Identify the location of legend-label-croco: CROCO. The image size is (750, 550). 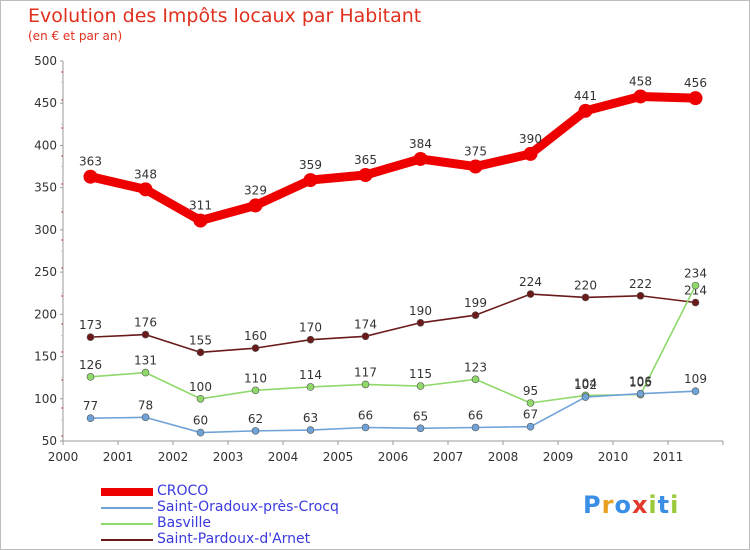
(183, 491).